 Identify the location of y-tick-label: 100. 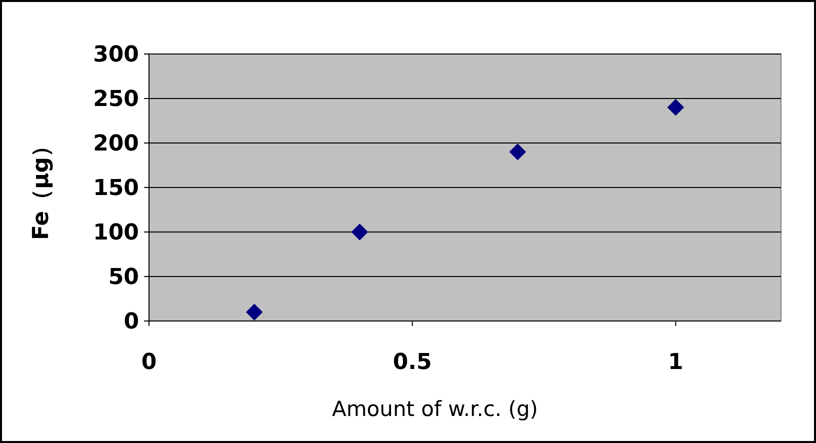
(116, 233).